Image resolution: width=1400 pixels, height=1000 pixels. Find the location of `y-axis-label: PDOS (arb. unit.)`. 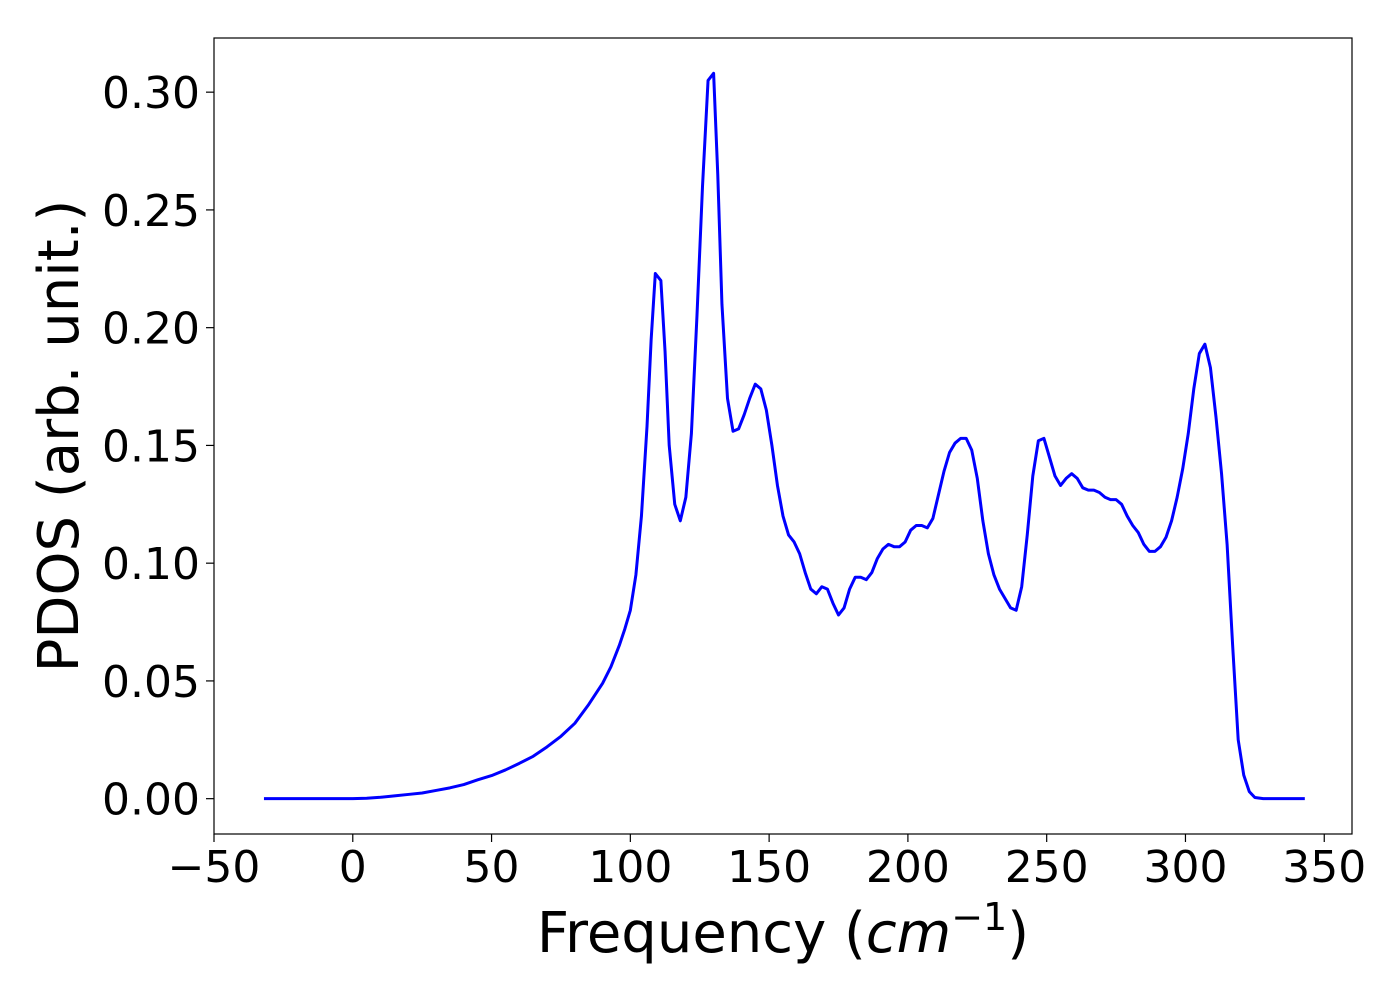

y-axis-label: PDOS (arb. unit.) is located at coordinates (59, 436).